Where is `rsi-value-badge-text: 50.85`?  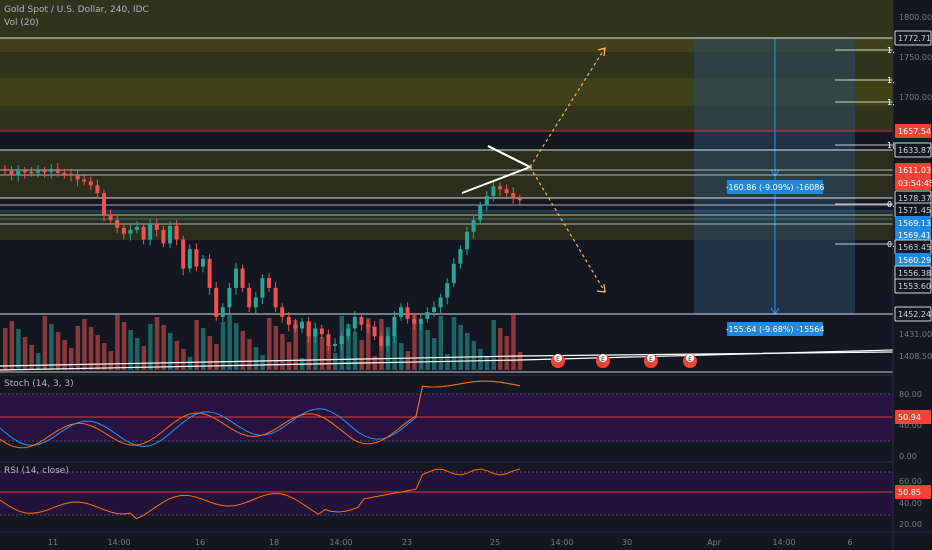 rsi-value-badge-text: 50.85 is located at coordinates (909, 492).